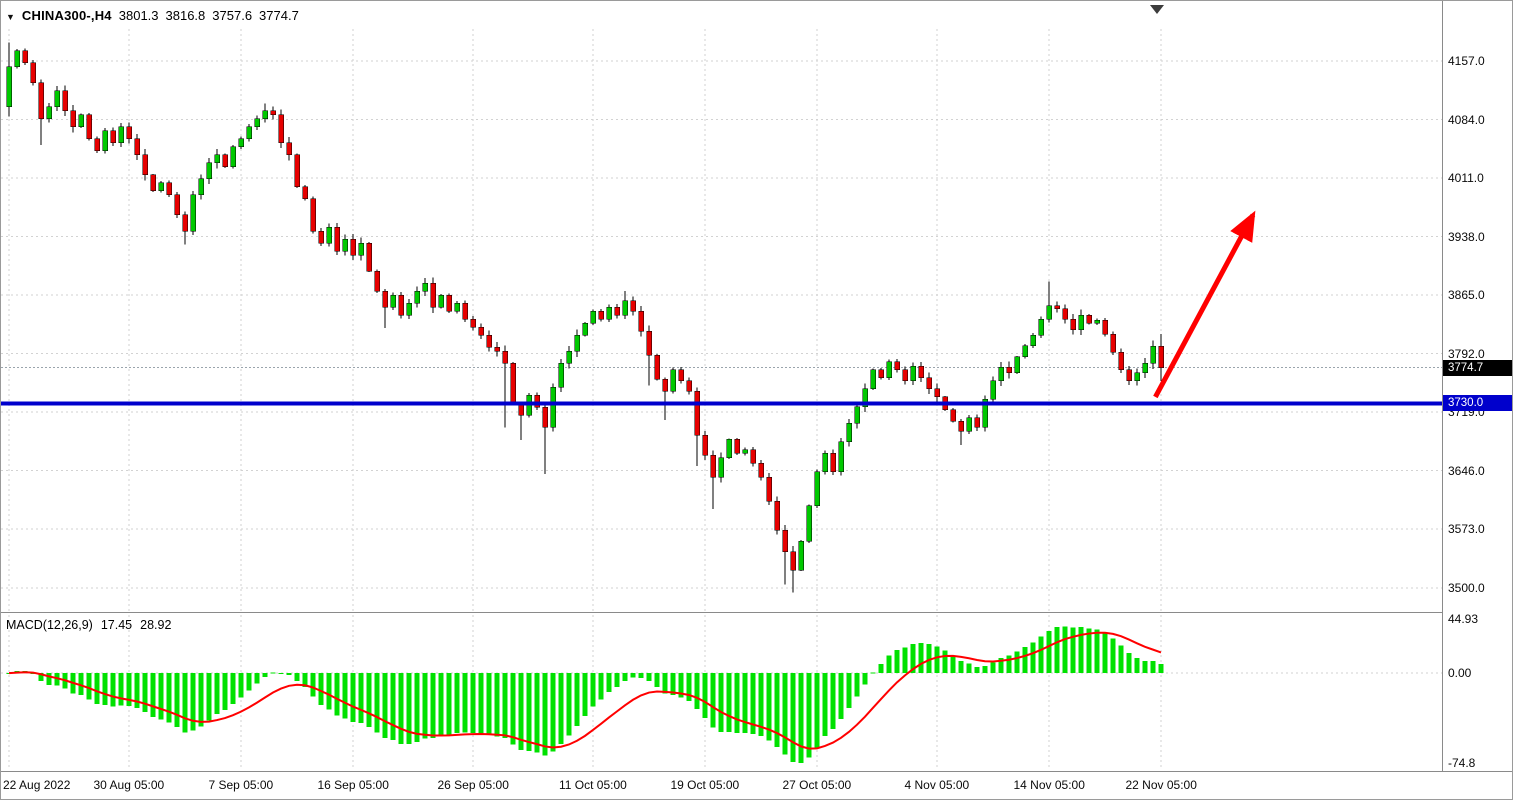 The height and width of the screenshot is (800, 1513). I want to click on support-price-badge: 3730.0, so click(1477, 403).